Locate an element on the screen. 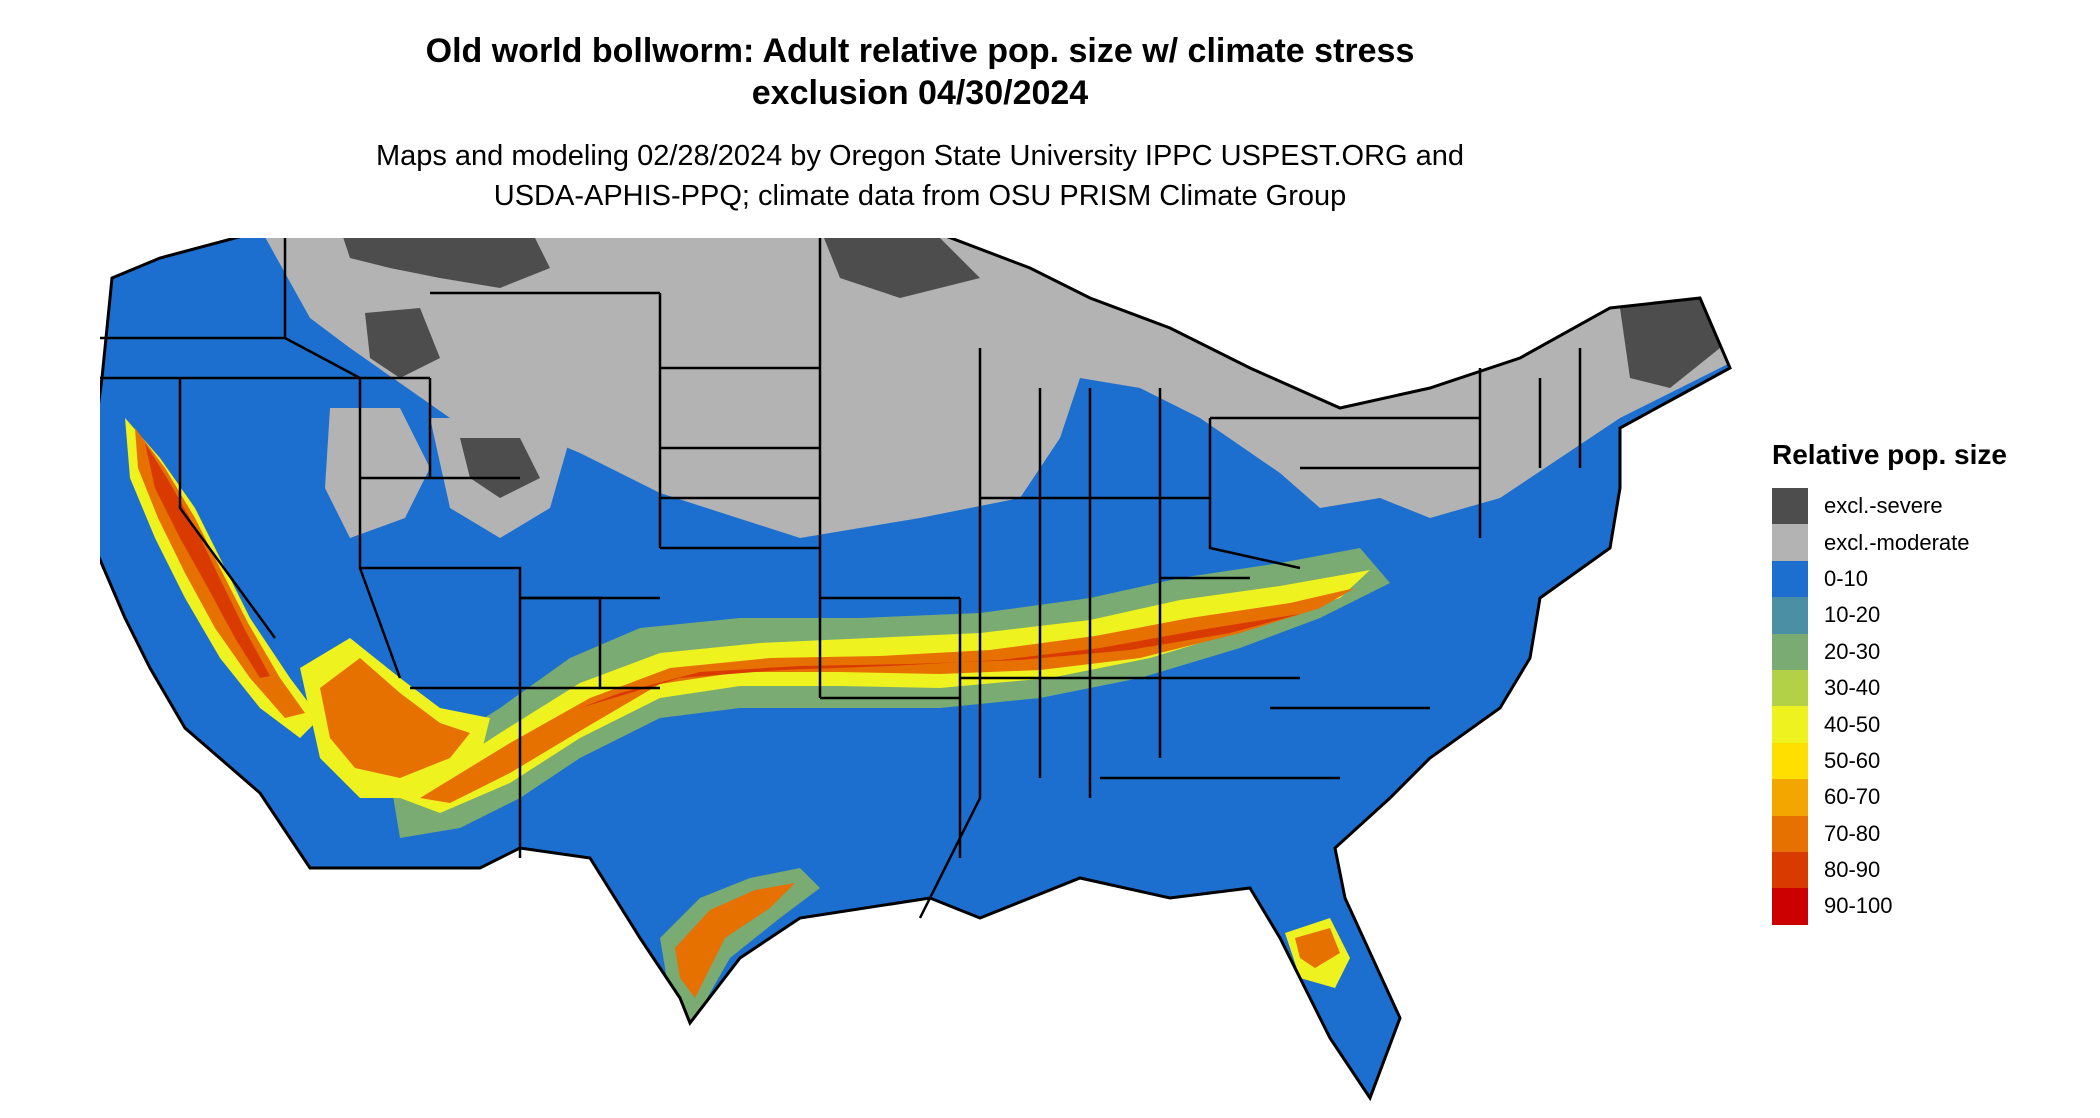  legend-item: excl.-severe is located at coordinates (1932, 506).